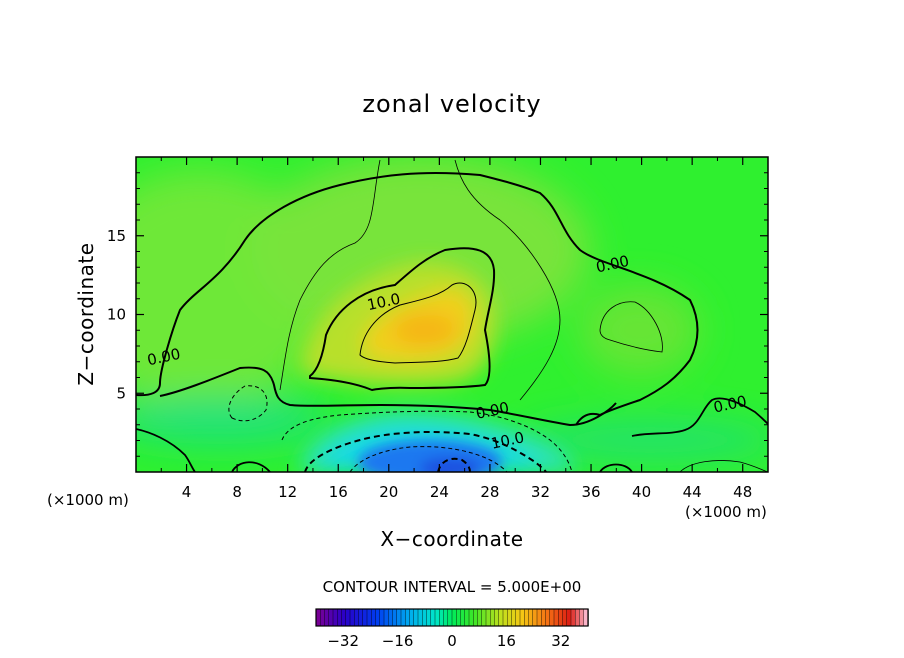  I want to click on contour-neg10, so click(425, 451).